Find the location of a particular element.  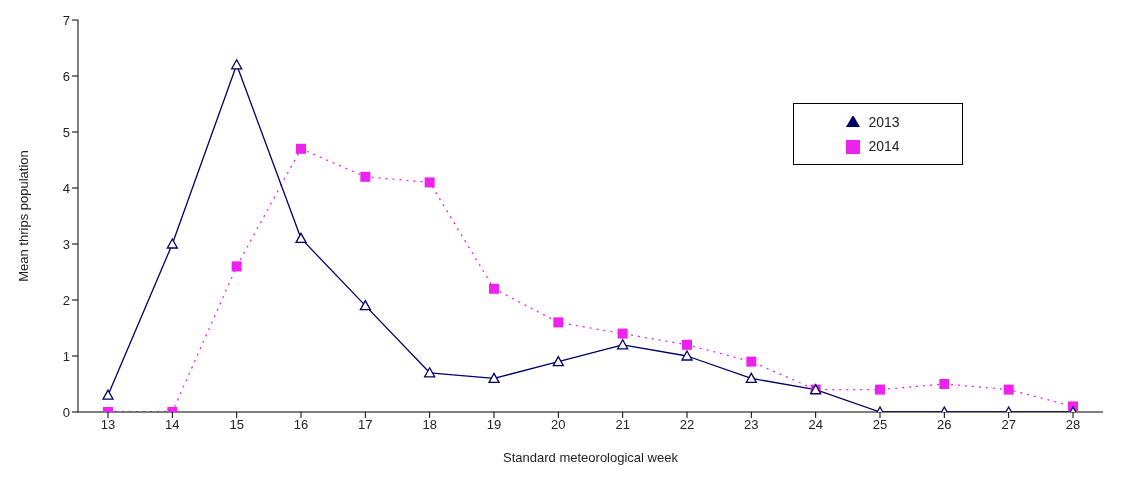

x-tick-label: 27 is located at coordinates (1008, 425).